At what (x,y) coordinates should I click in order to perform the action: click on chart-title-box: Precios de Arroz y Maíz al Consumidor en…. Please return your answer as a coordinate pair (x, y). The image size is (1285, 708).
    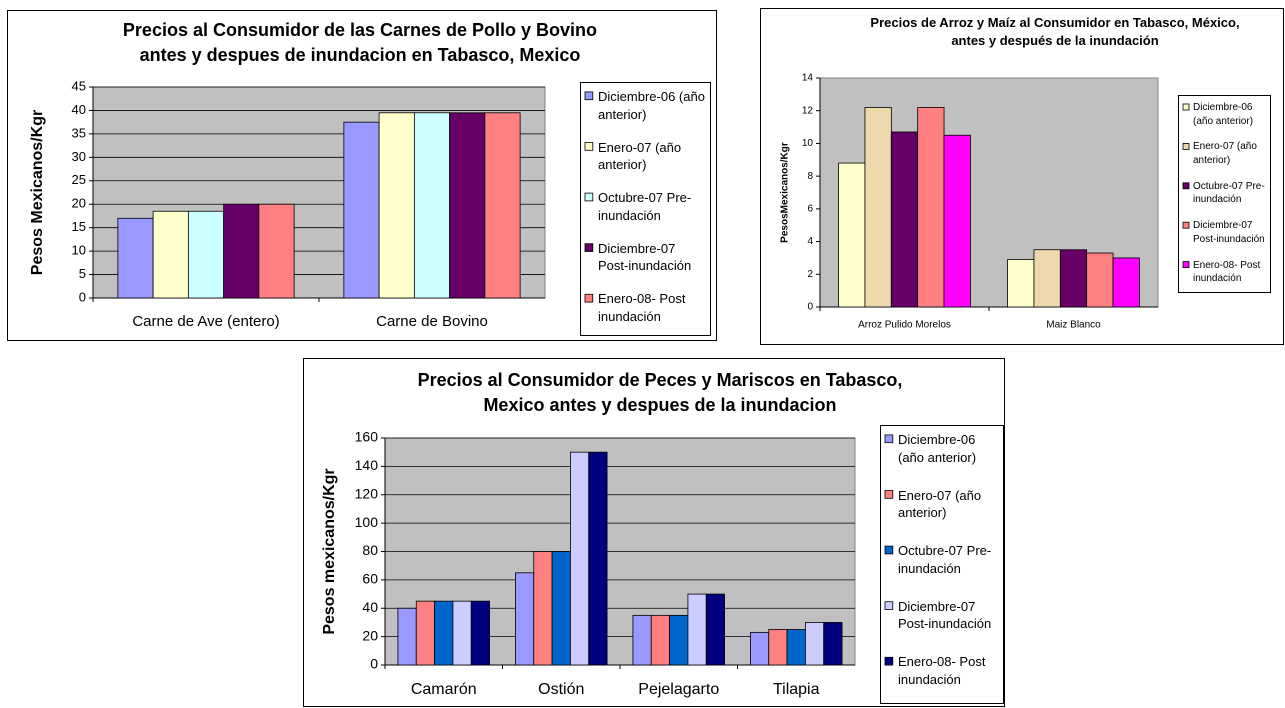
    Looking at the image, I should click on (1055, 32).